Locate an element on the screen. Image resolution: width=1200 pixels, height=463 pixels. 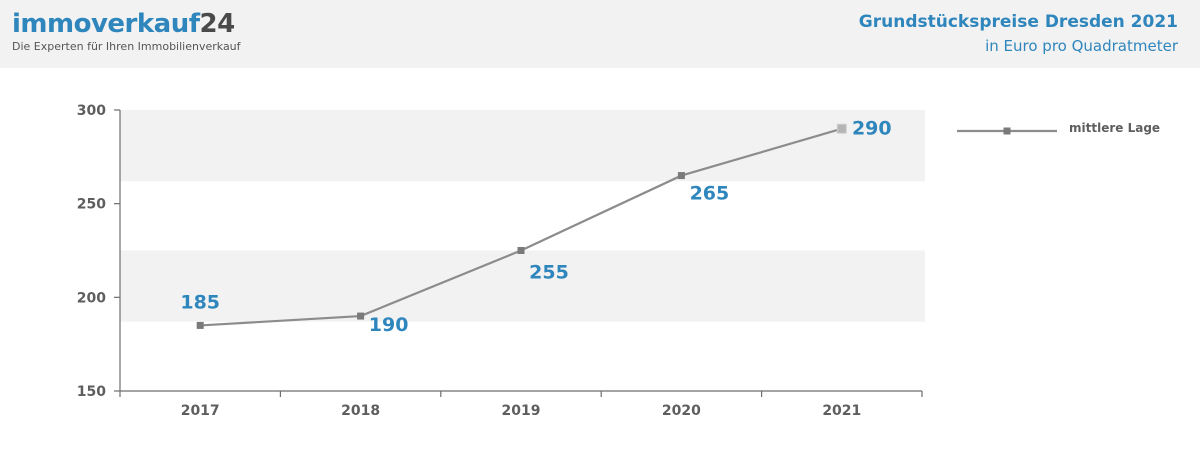
data-label: 255 is located at coordinates (549, 273).